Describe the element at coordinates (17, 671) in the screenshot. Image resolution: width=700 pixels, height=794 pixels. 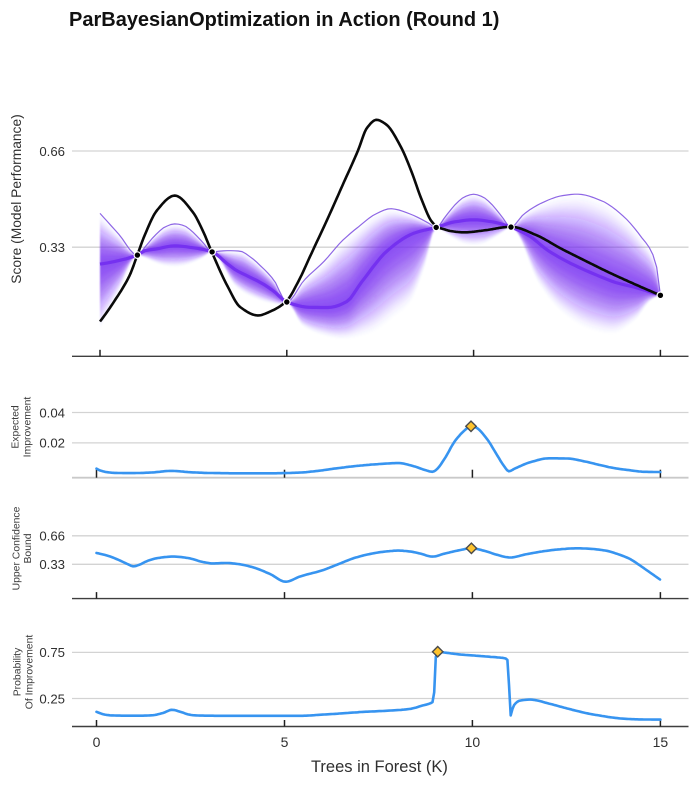
I see `svg-text: Probability` at that location.